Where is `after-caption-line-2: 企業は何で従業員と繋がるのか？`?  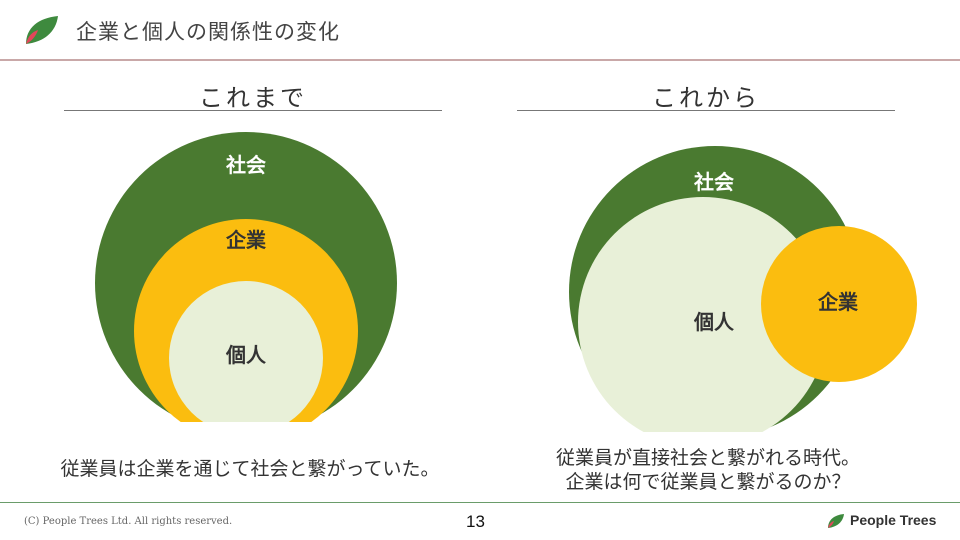 after-caption-line-2: 企業は何で従業員と繋がるのか？ is located at coordinates (708, 482).